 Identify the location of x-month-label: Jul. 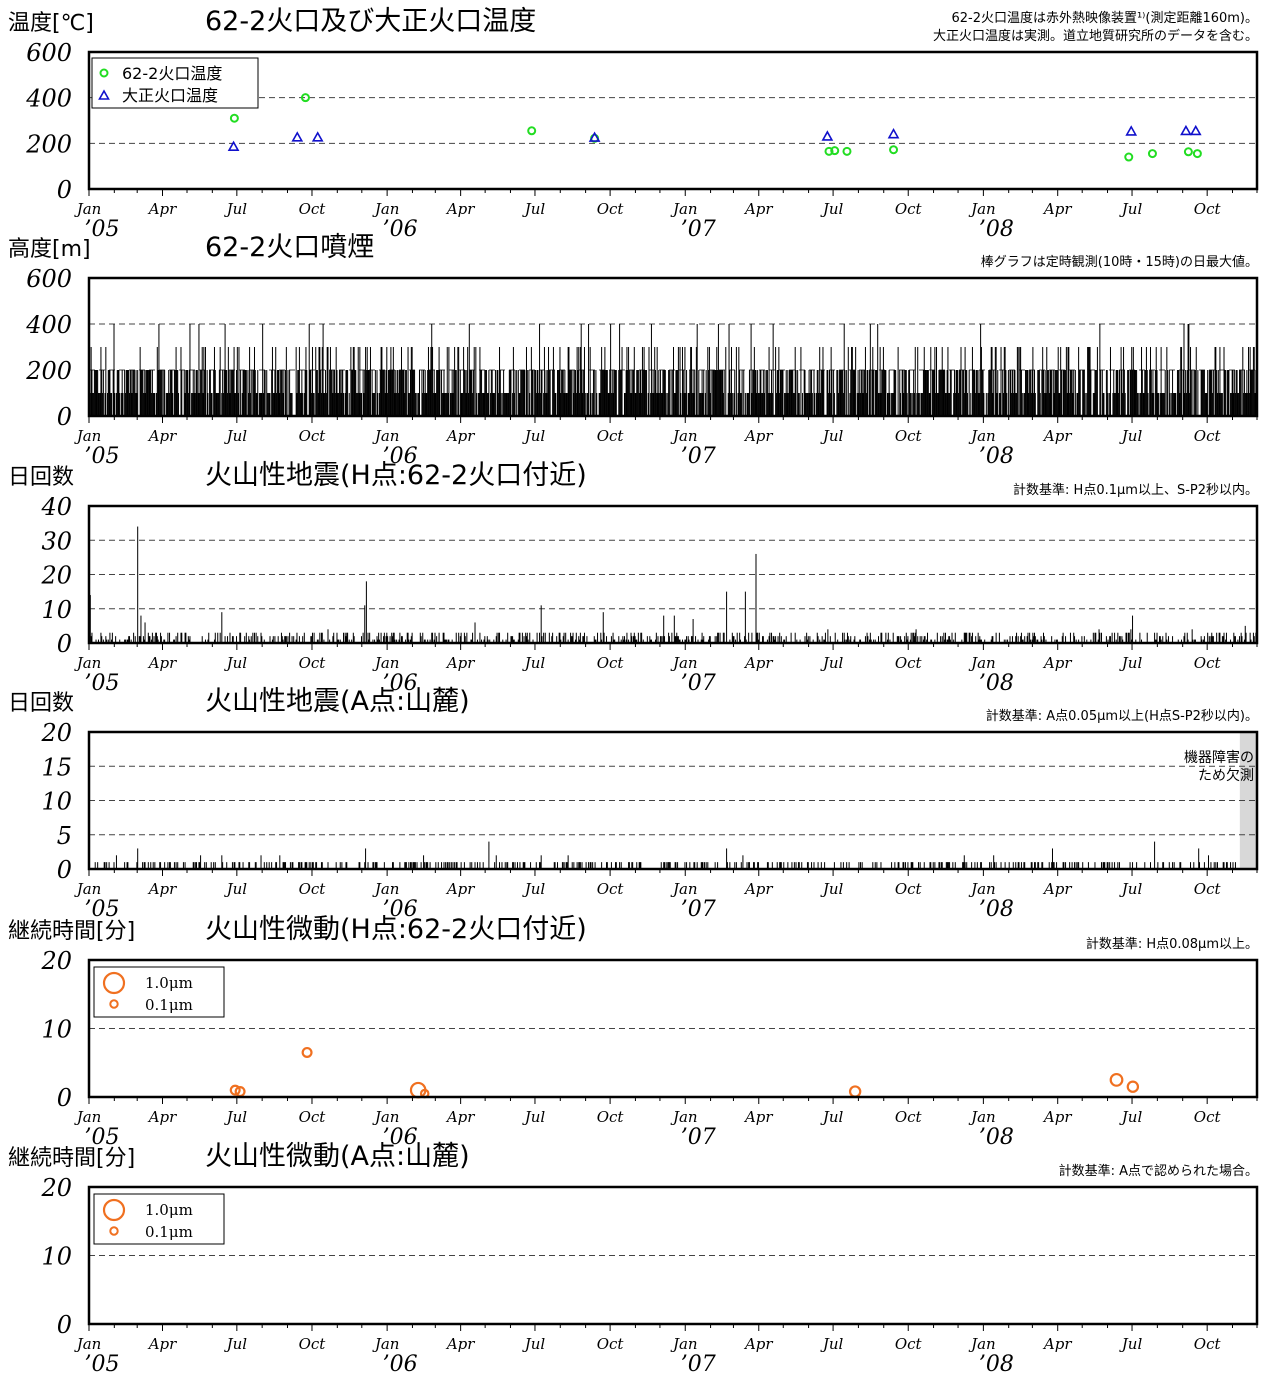
(236, 1344).